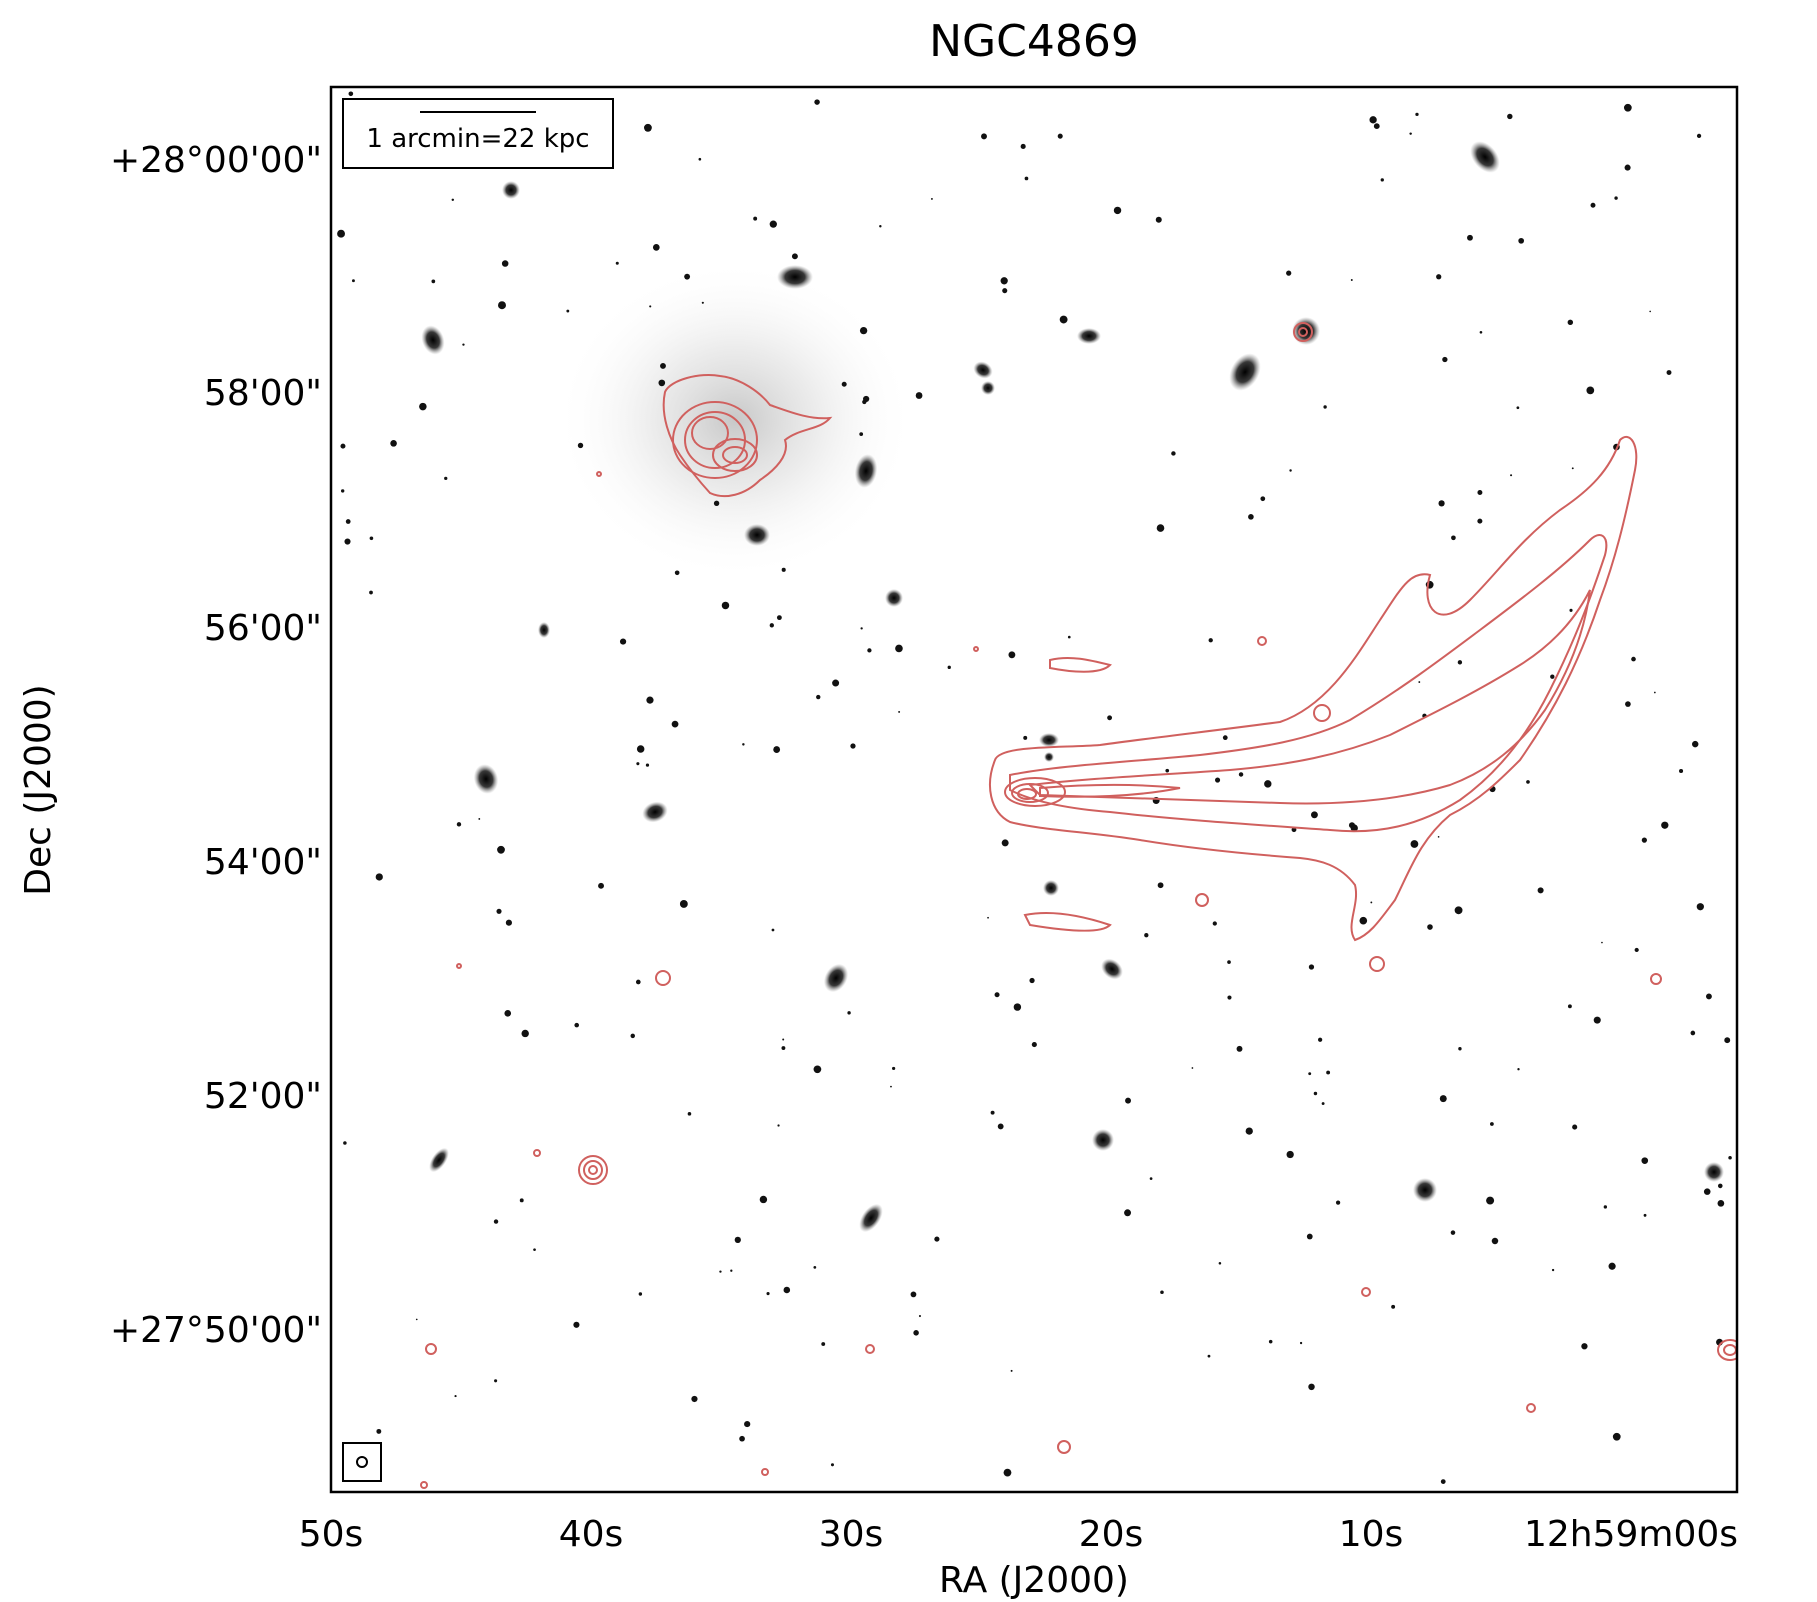 This screenshot has width=1817, height=1602. Describe the element at coordinates (477, 139) in the screenshot. I see `scale-bar-label: 1 arcmin=22 kpc` at that location.